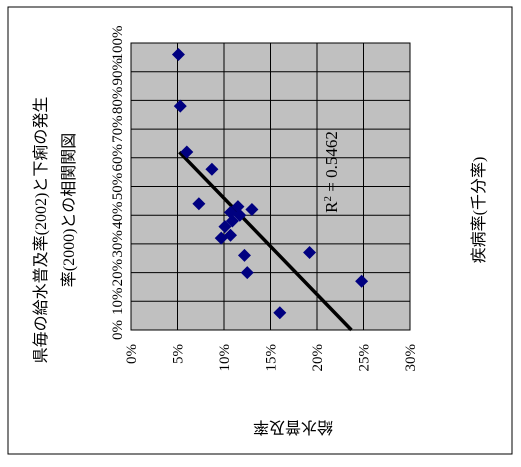 The image size is (521, 467). What do you see at coordinates (118, 215) in the screenshot?
I see `x-tick-label: 40%` at bounding box center [118, 215].